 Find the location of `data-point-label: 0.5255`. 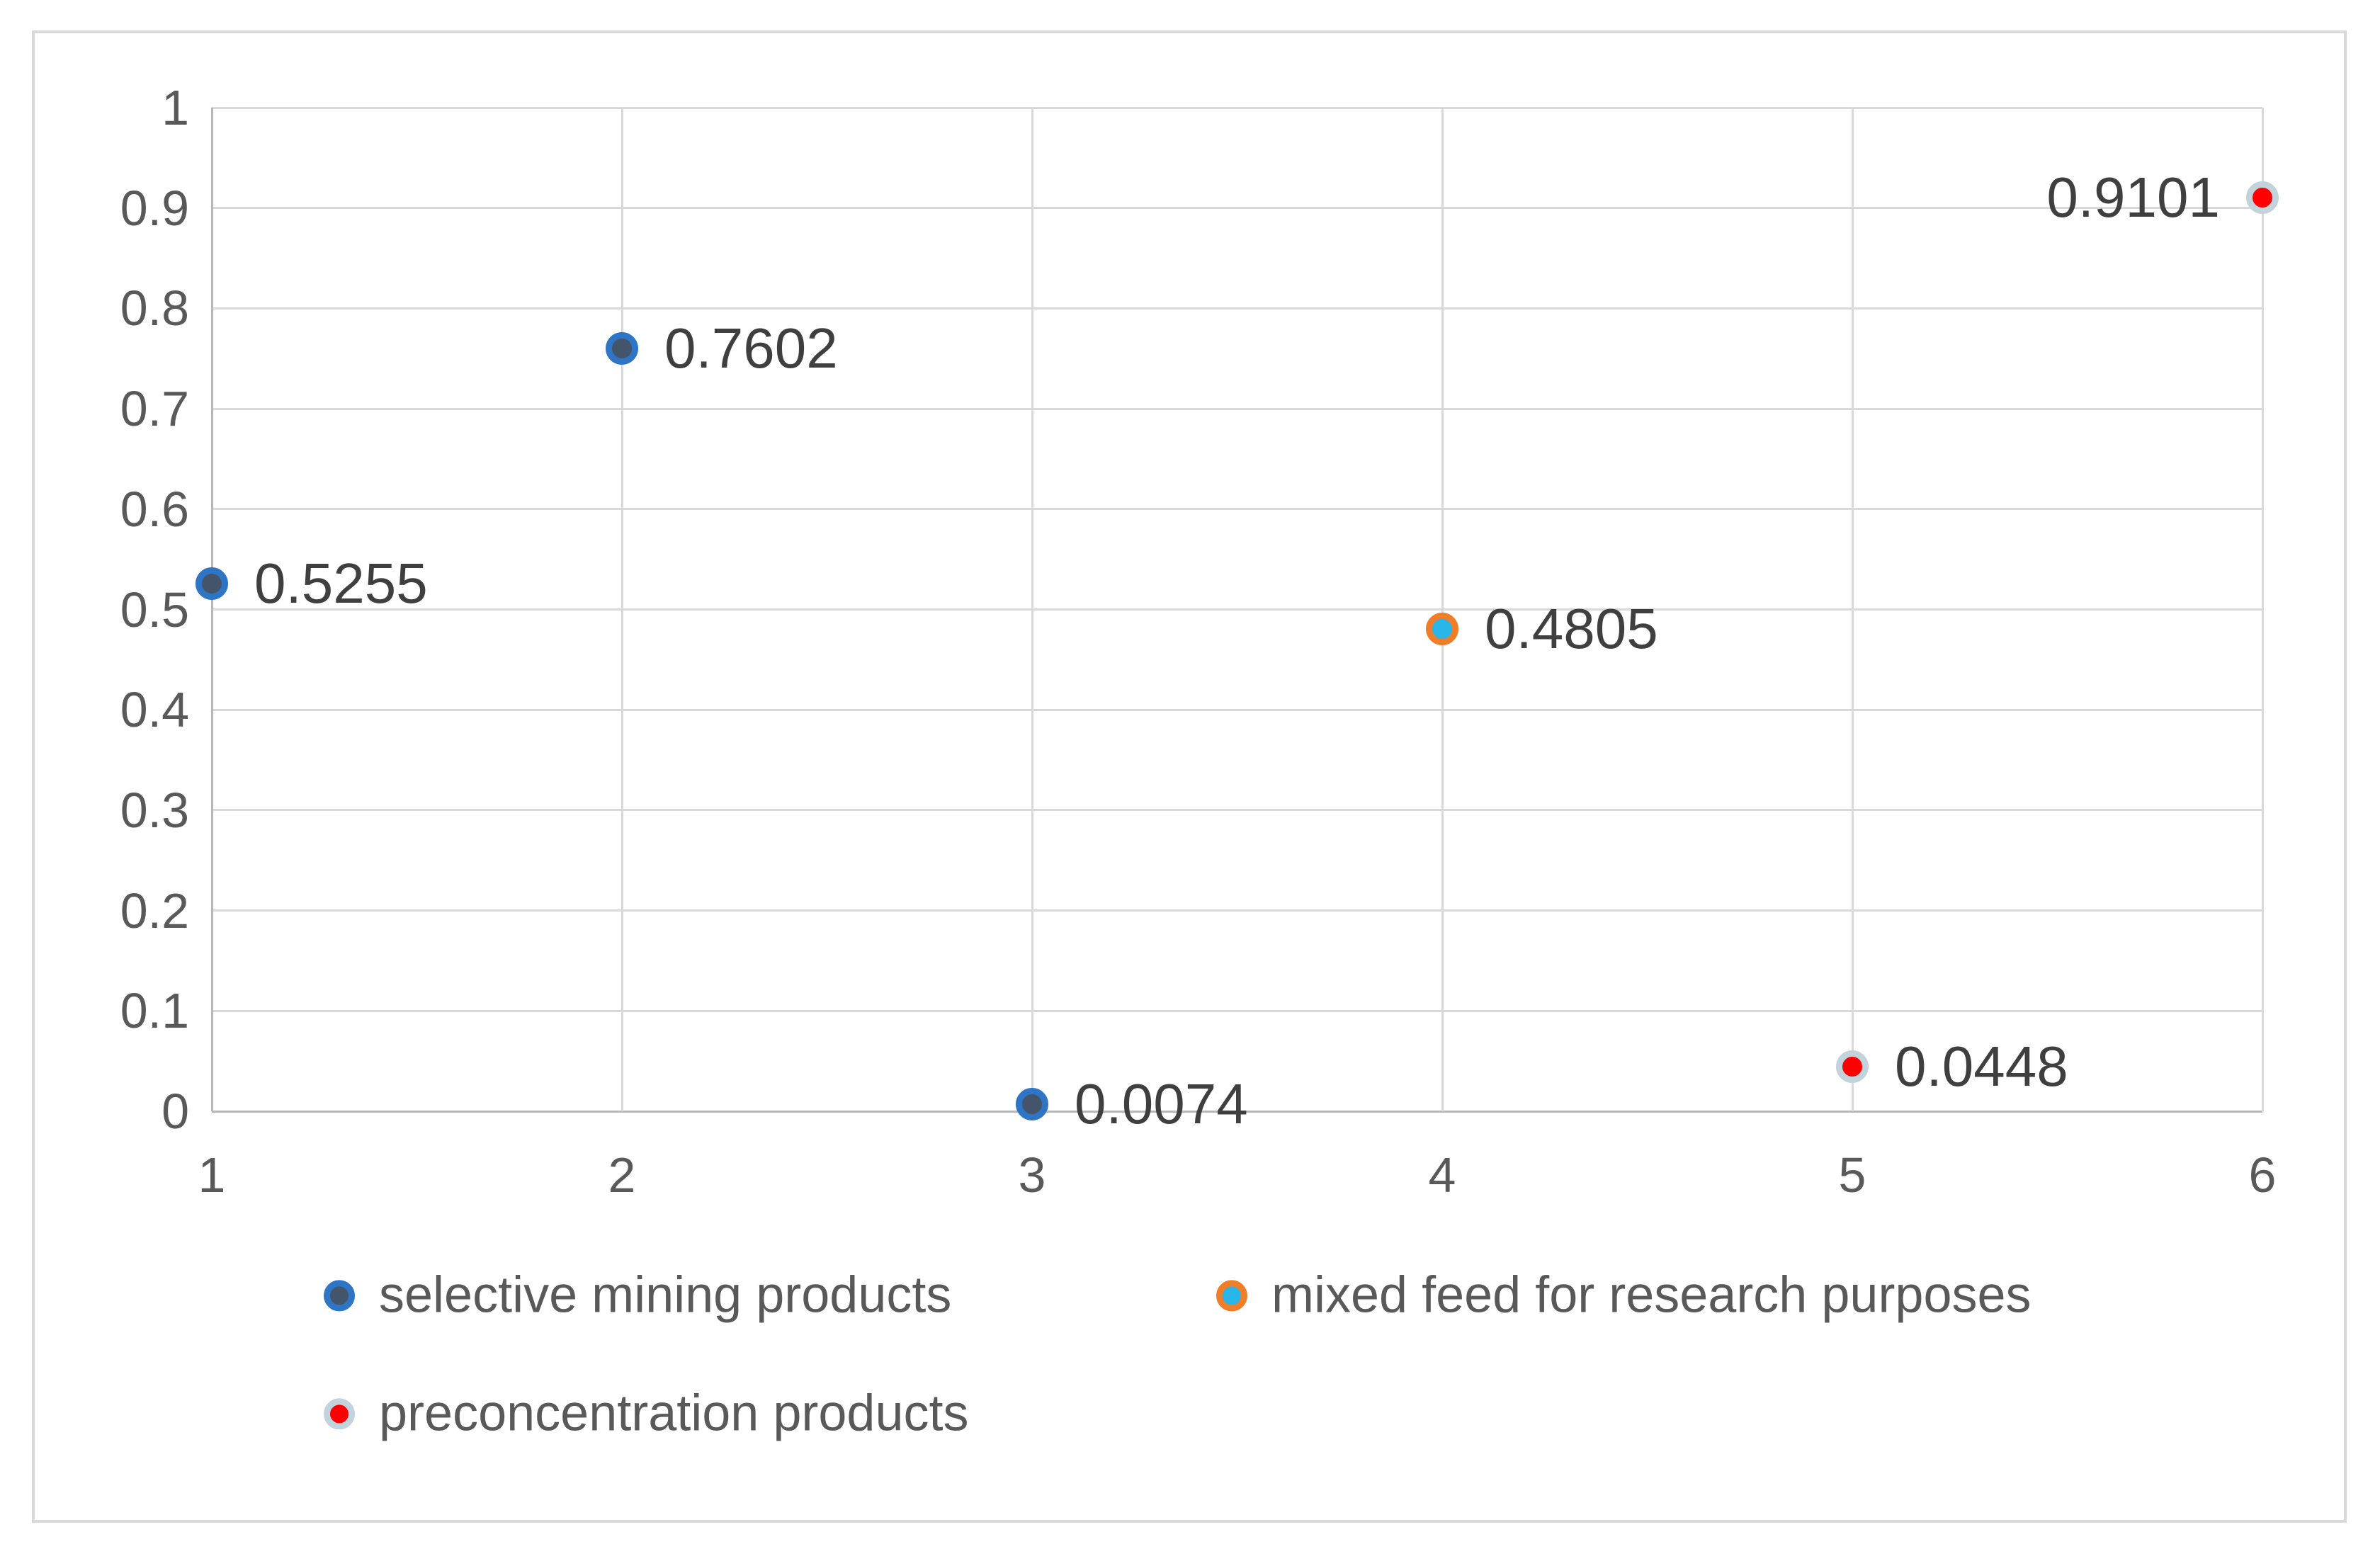

data-point-label: 0.5255 is located at coordinates (341, 583).